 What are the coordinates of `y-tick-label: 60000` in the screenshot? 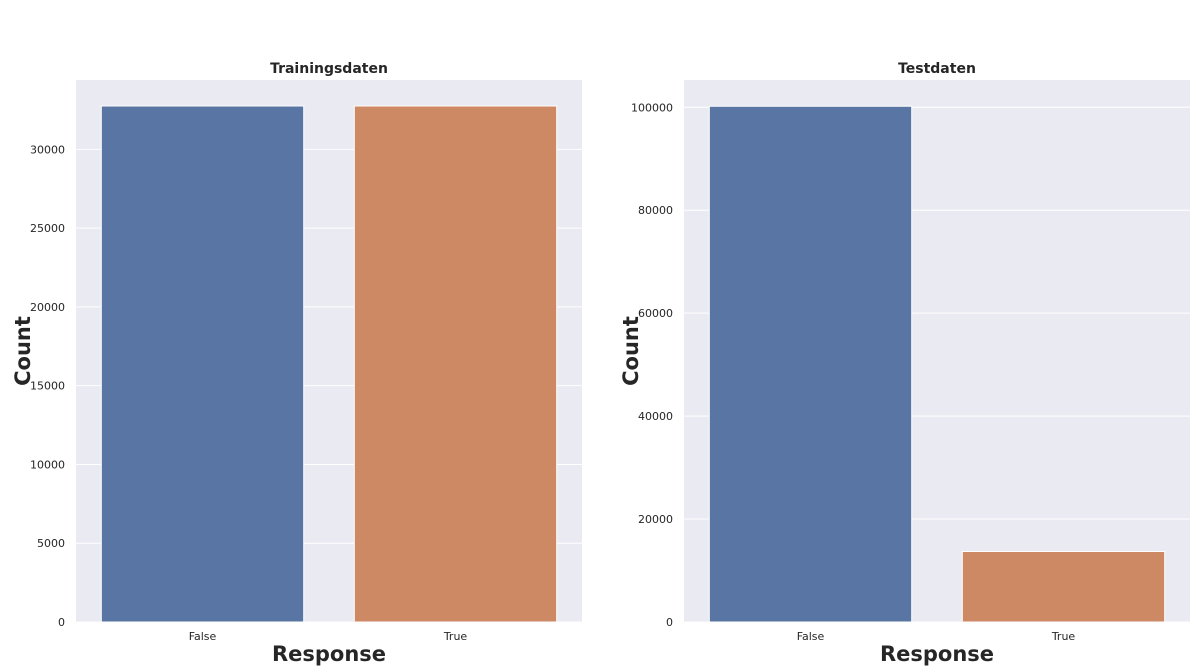 It's located at (655, 313).